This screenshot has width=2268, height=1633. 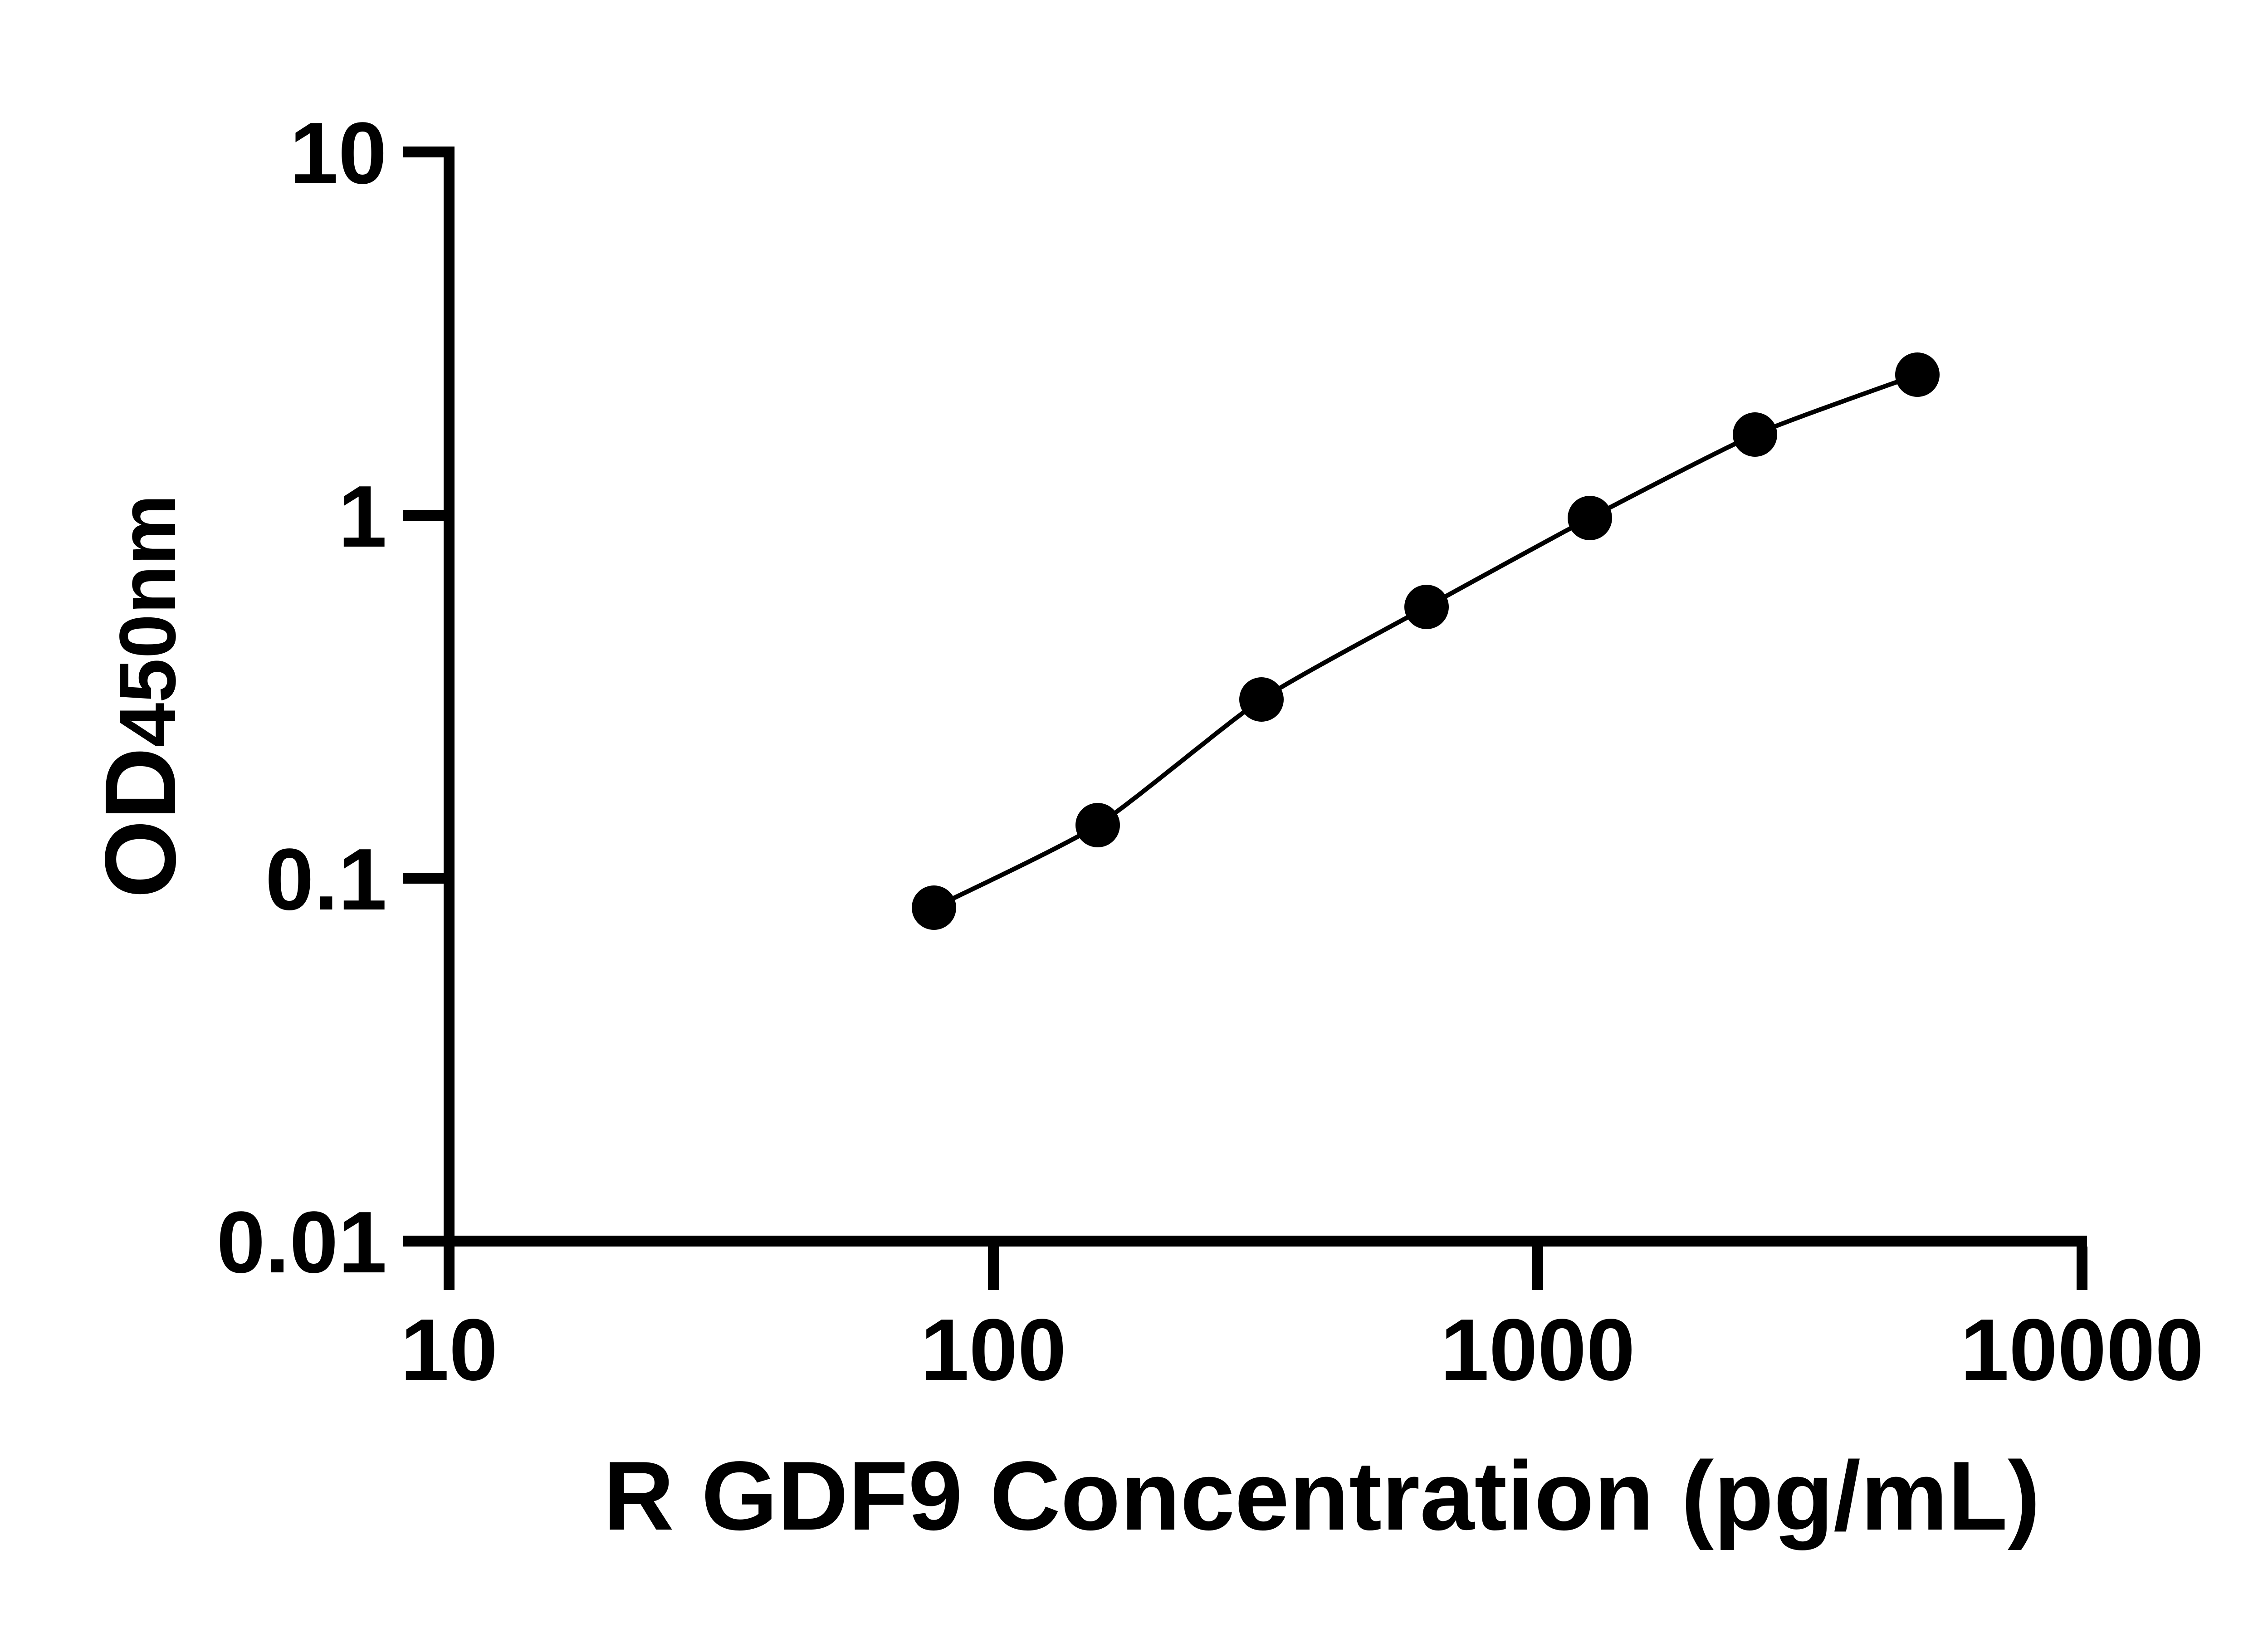 What do you see at coordinates (363, 516) in the screenshot?
I see `svg-text: 1` at bounding box center [363, 516].